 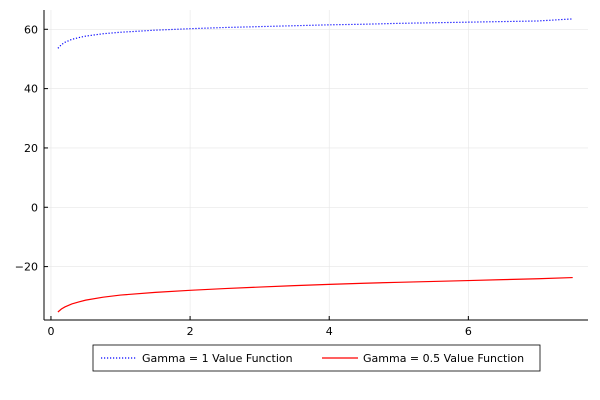 I want to click on y-tick-label: 40, so click(x=31, y=89).